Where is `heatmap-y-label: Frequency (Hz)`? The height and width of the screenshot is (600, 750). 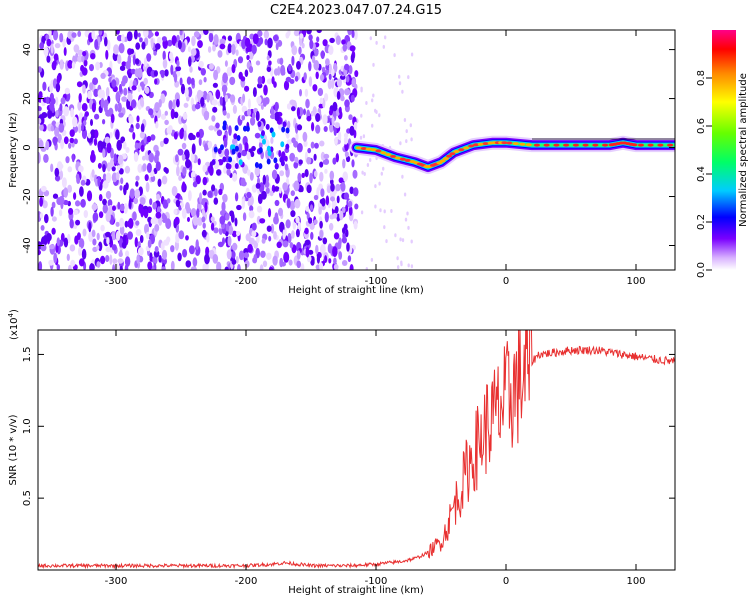 heatmap-y-label: Frequency (Hz) is located at coordinates (13, 150).